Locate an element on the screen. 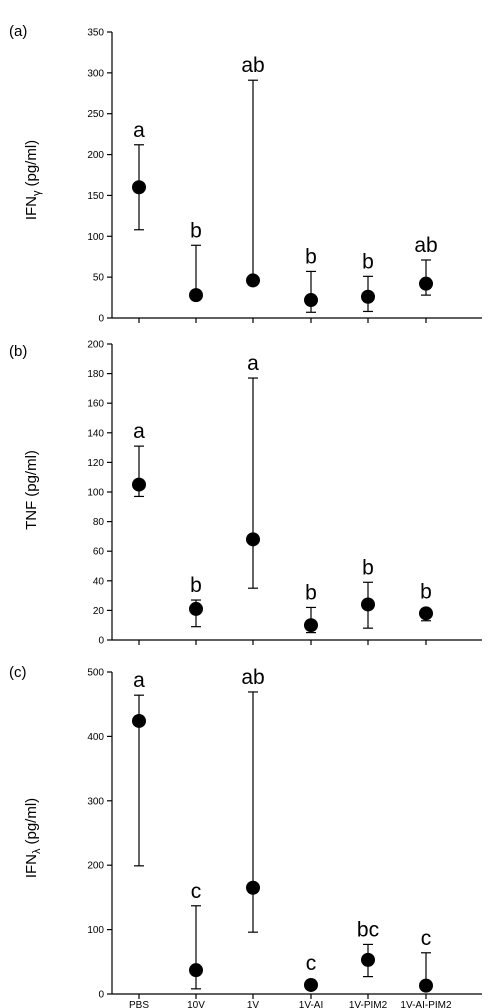 The image size is (500, 1008). category-label: 1V is located at coordinates (253, 1004).